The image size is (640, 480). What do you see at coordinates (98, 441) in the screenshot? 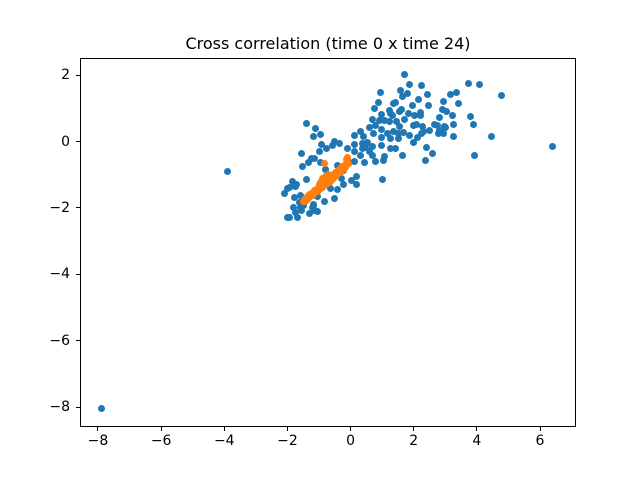
I see `x-tick-label: −8` at bounding box center [98, 441].